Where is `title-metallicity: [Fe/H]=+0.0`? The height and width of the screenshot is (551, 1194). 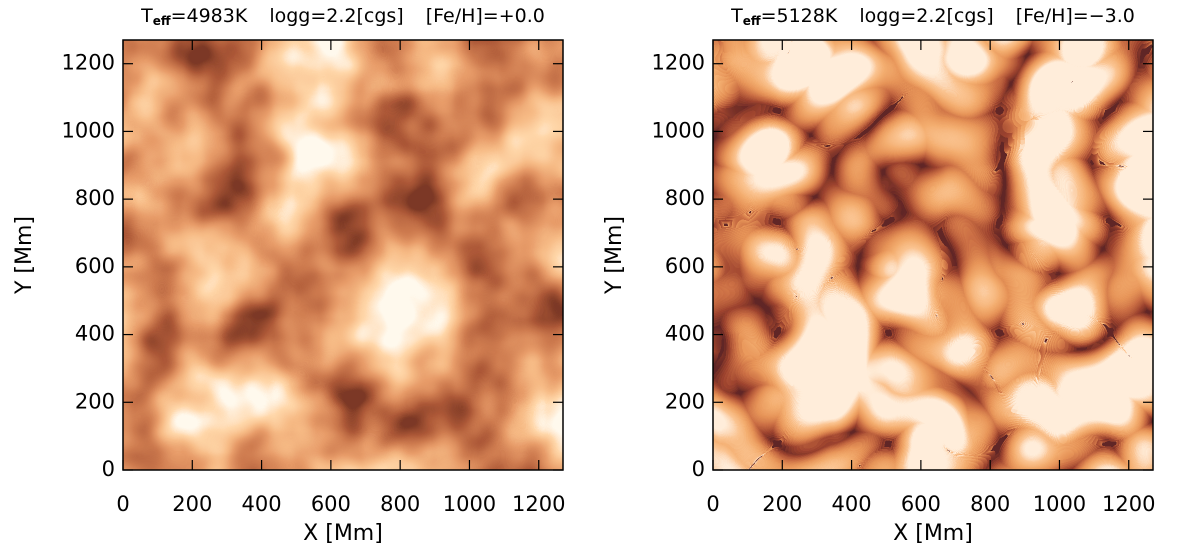
title-metallicity: [Fe/H]=+0.0 is located at coordinates (485, 16).